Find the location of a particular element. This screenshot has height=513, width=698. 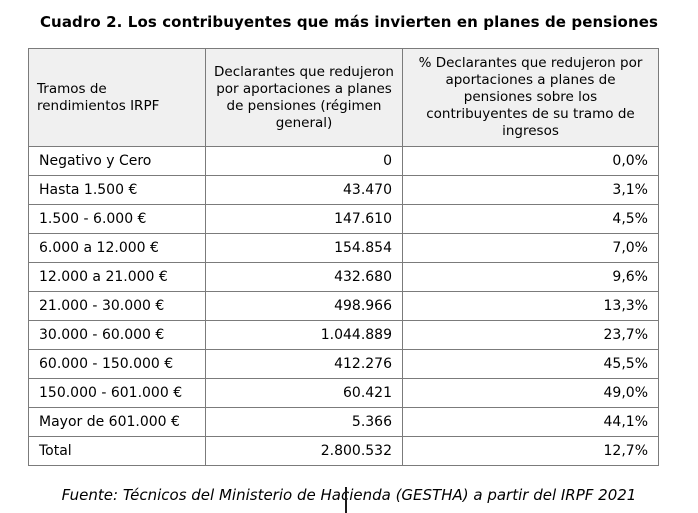

table-row: 30.000 - 60.000 € 1.044.889 23,7% is located at coordinates (343, 335).